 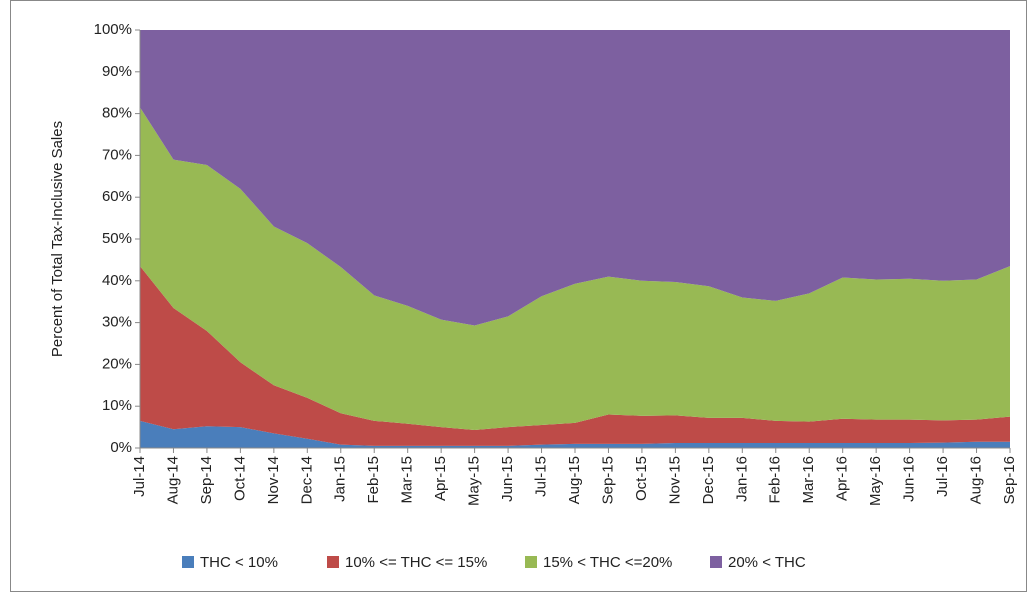 What do you see at coordinates (117, 363) in the screenshot?
I see `y-tick-label: 20%` at bounding box center [117, 363].